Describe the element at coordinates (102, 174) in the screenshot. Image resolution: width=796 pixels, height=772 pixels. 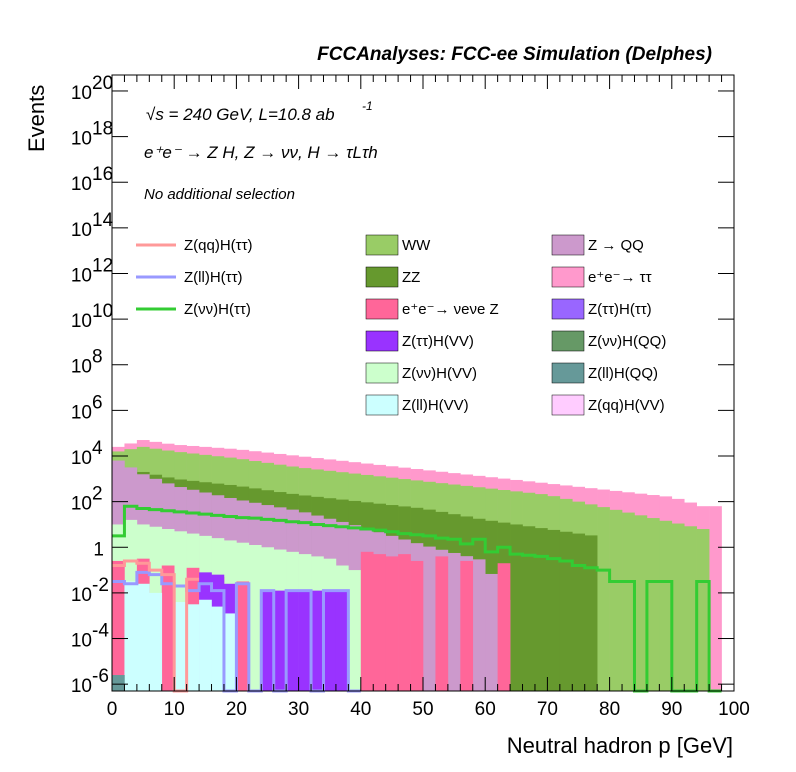
I see `y-tick-exponent: 16` at that location.